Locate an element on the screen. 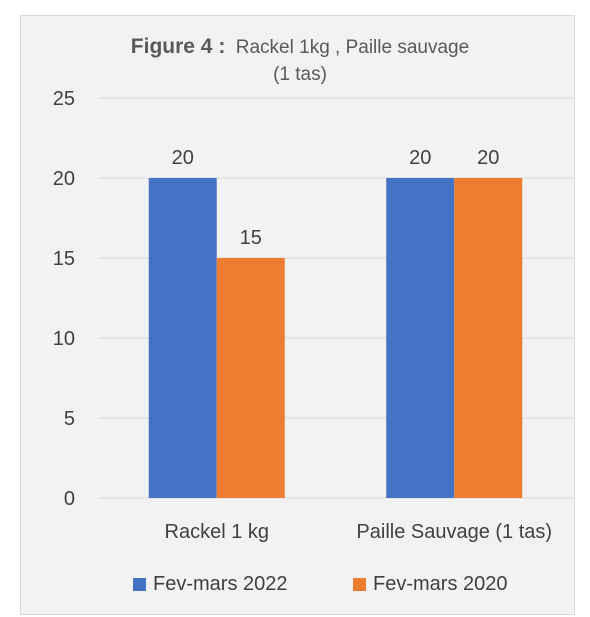 The height and width of the screenshot is (617, 590). x-category-label: Rackel 1 kg is located at coordinates (217, 532).